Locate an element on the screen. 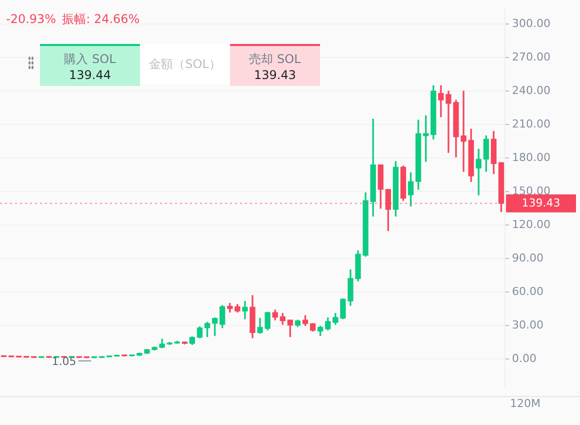 This screenshot has height=425, width=580. y-tick-label: 120.00 is located at coordinates (531, 224).